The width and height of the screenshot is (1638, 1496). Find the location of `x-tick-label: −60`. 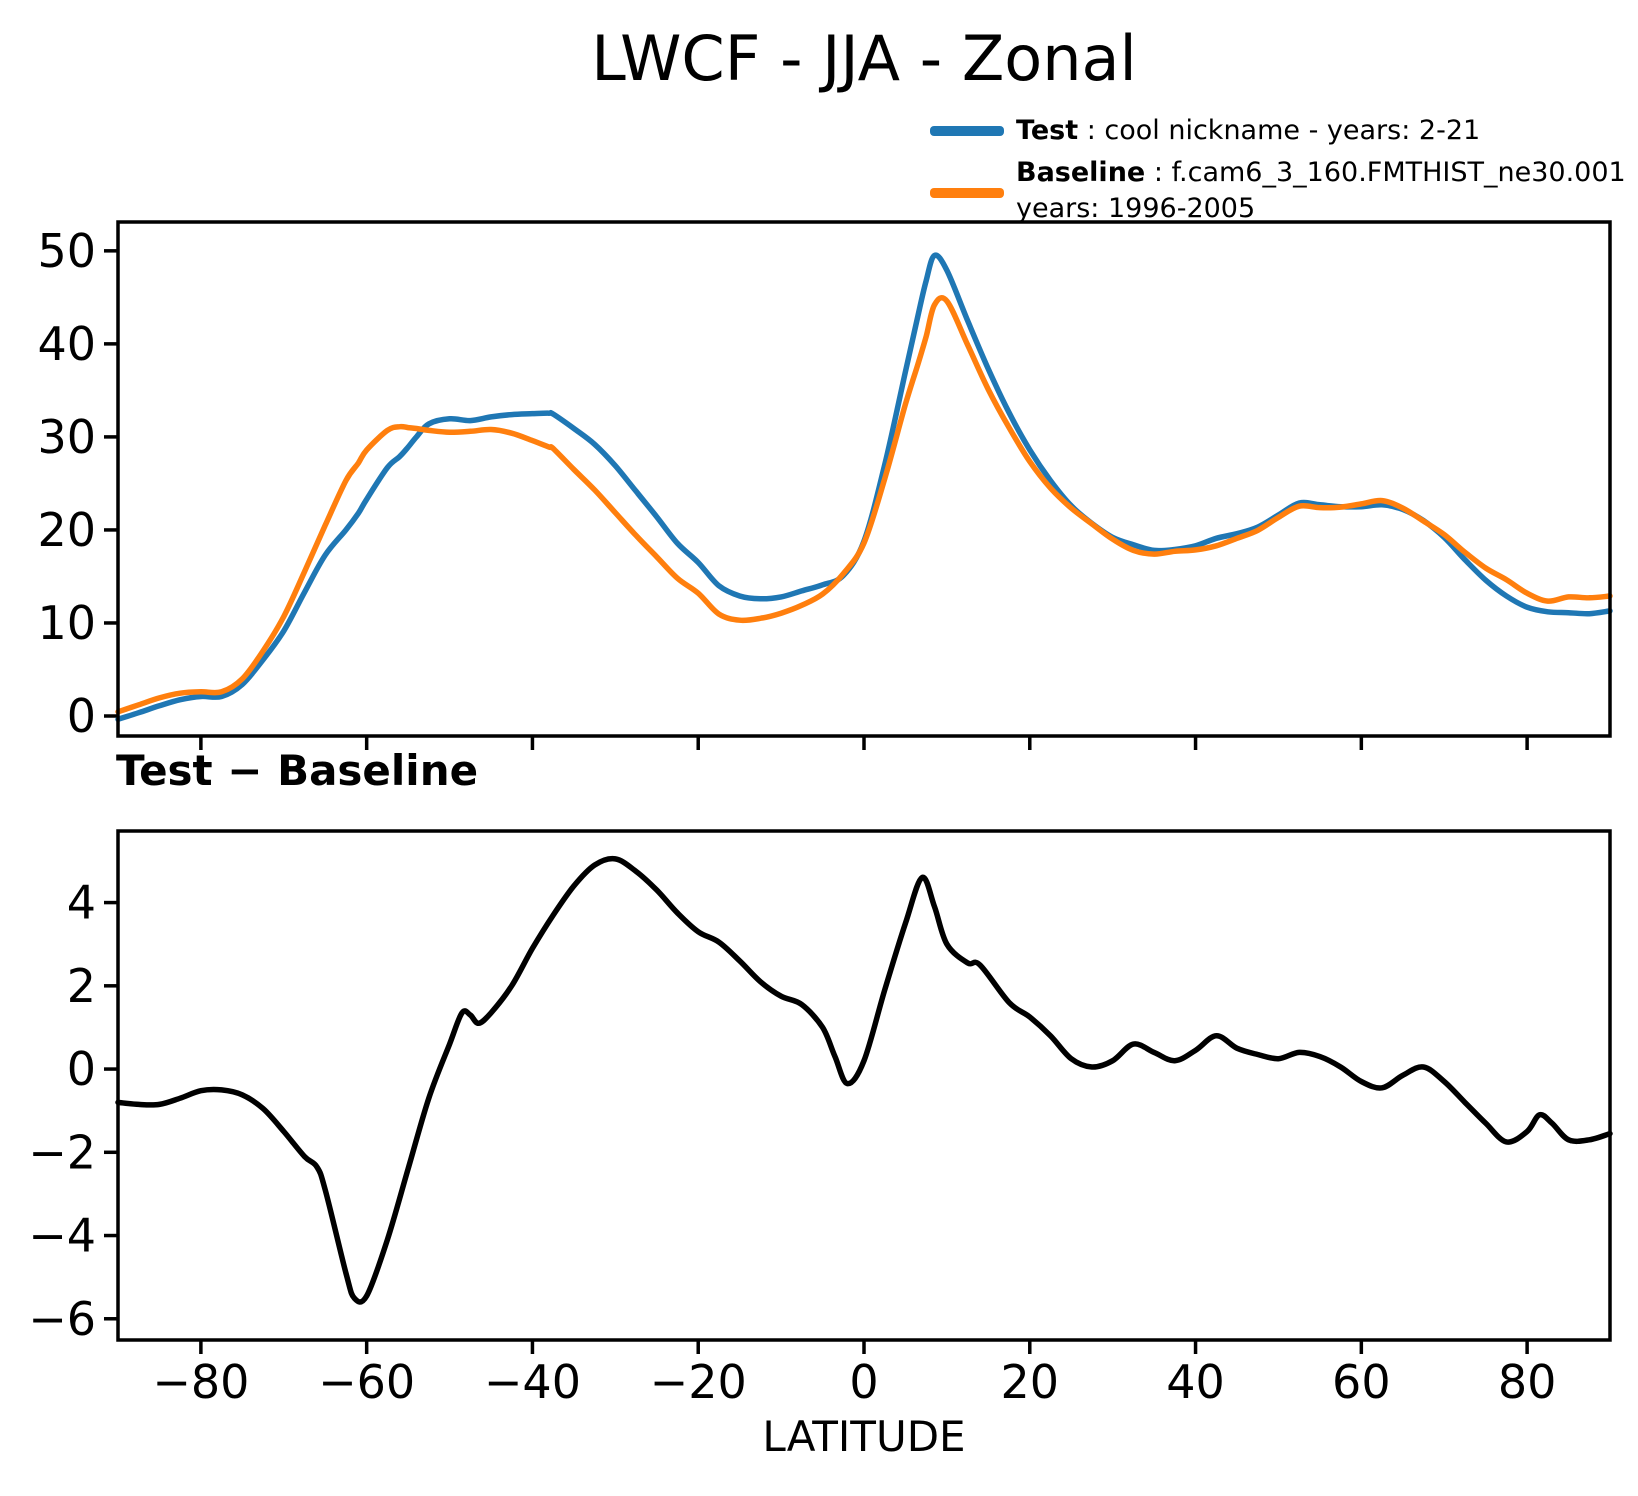

x-tick-label: −60 is located at coordinates (366, 1382).